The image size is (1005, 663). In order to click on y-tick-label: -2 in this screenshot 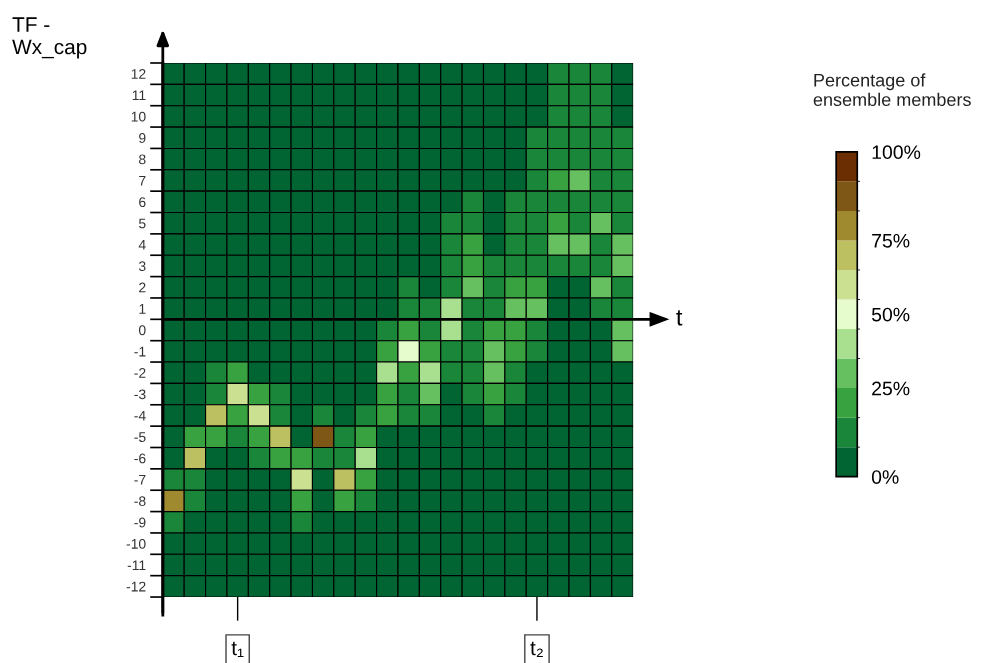, I will do `click(140, 373)`.